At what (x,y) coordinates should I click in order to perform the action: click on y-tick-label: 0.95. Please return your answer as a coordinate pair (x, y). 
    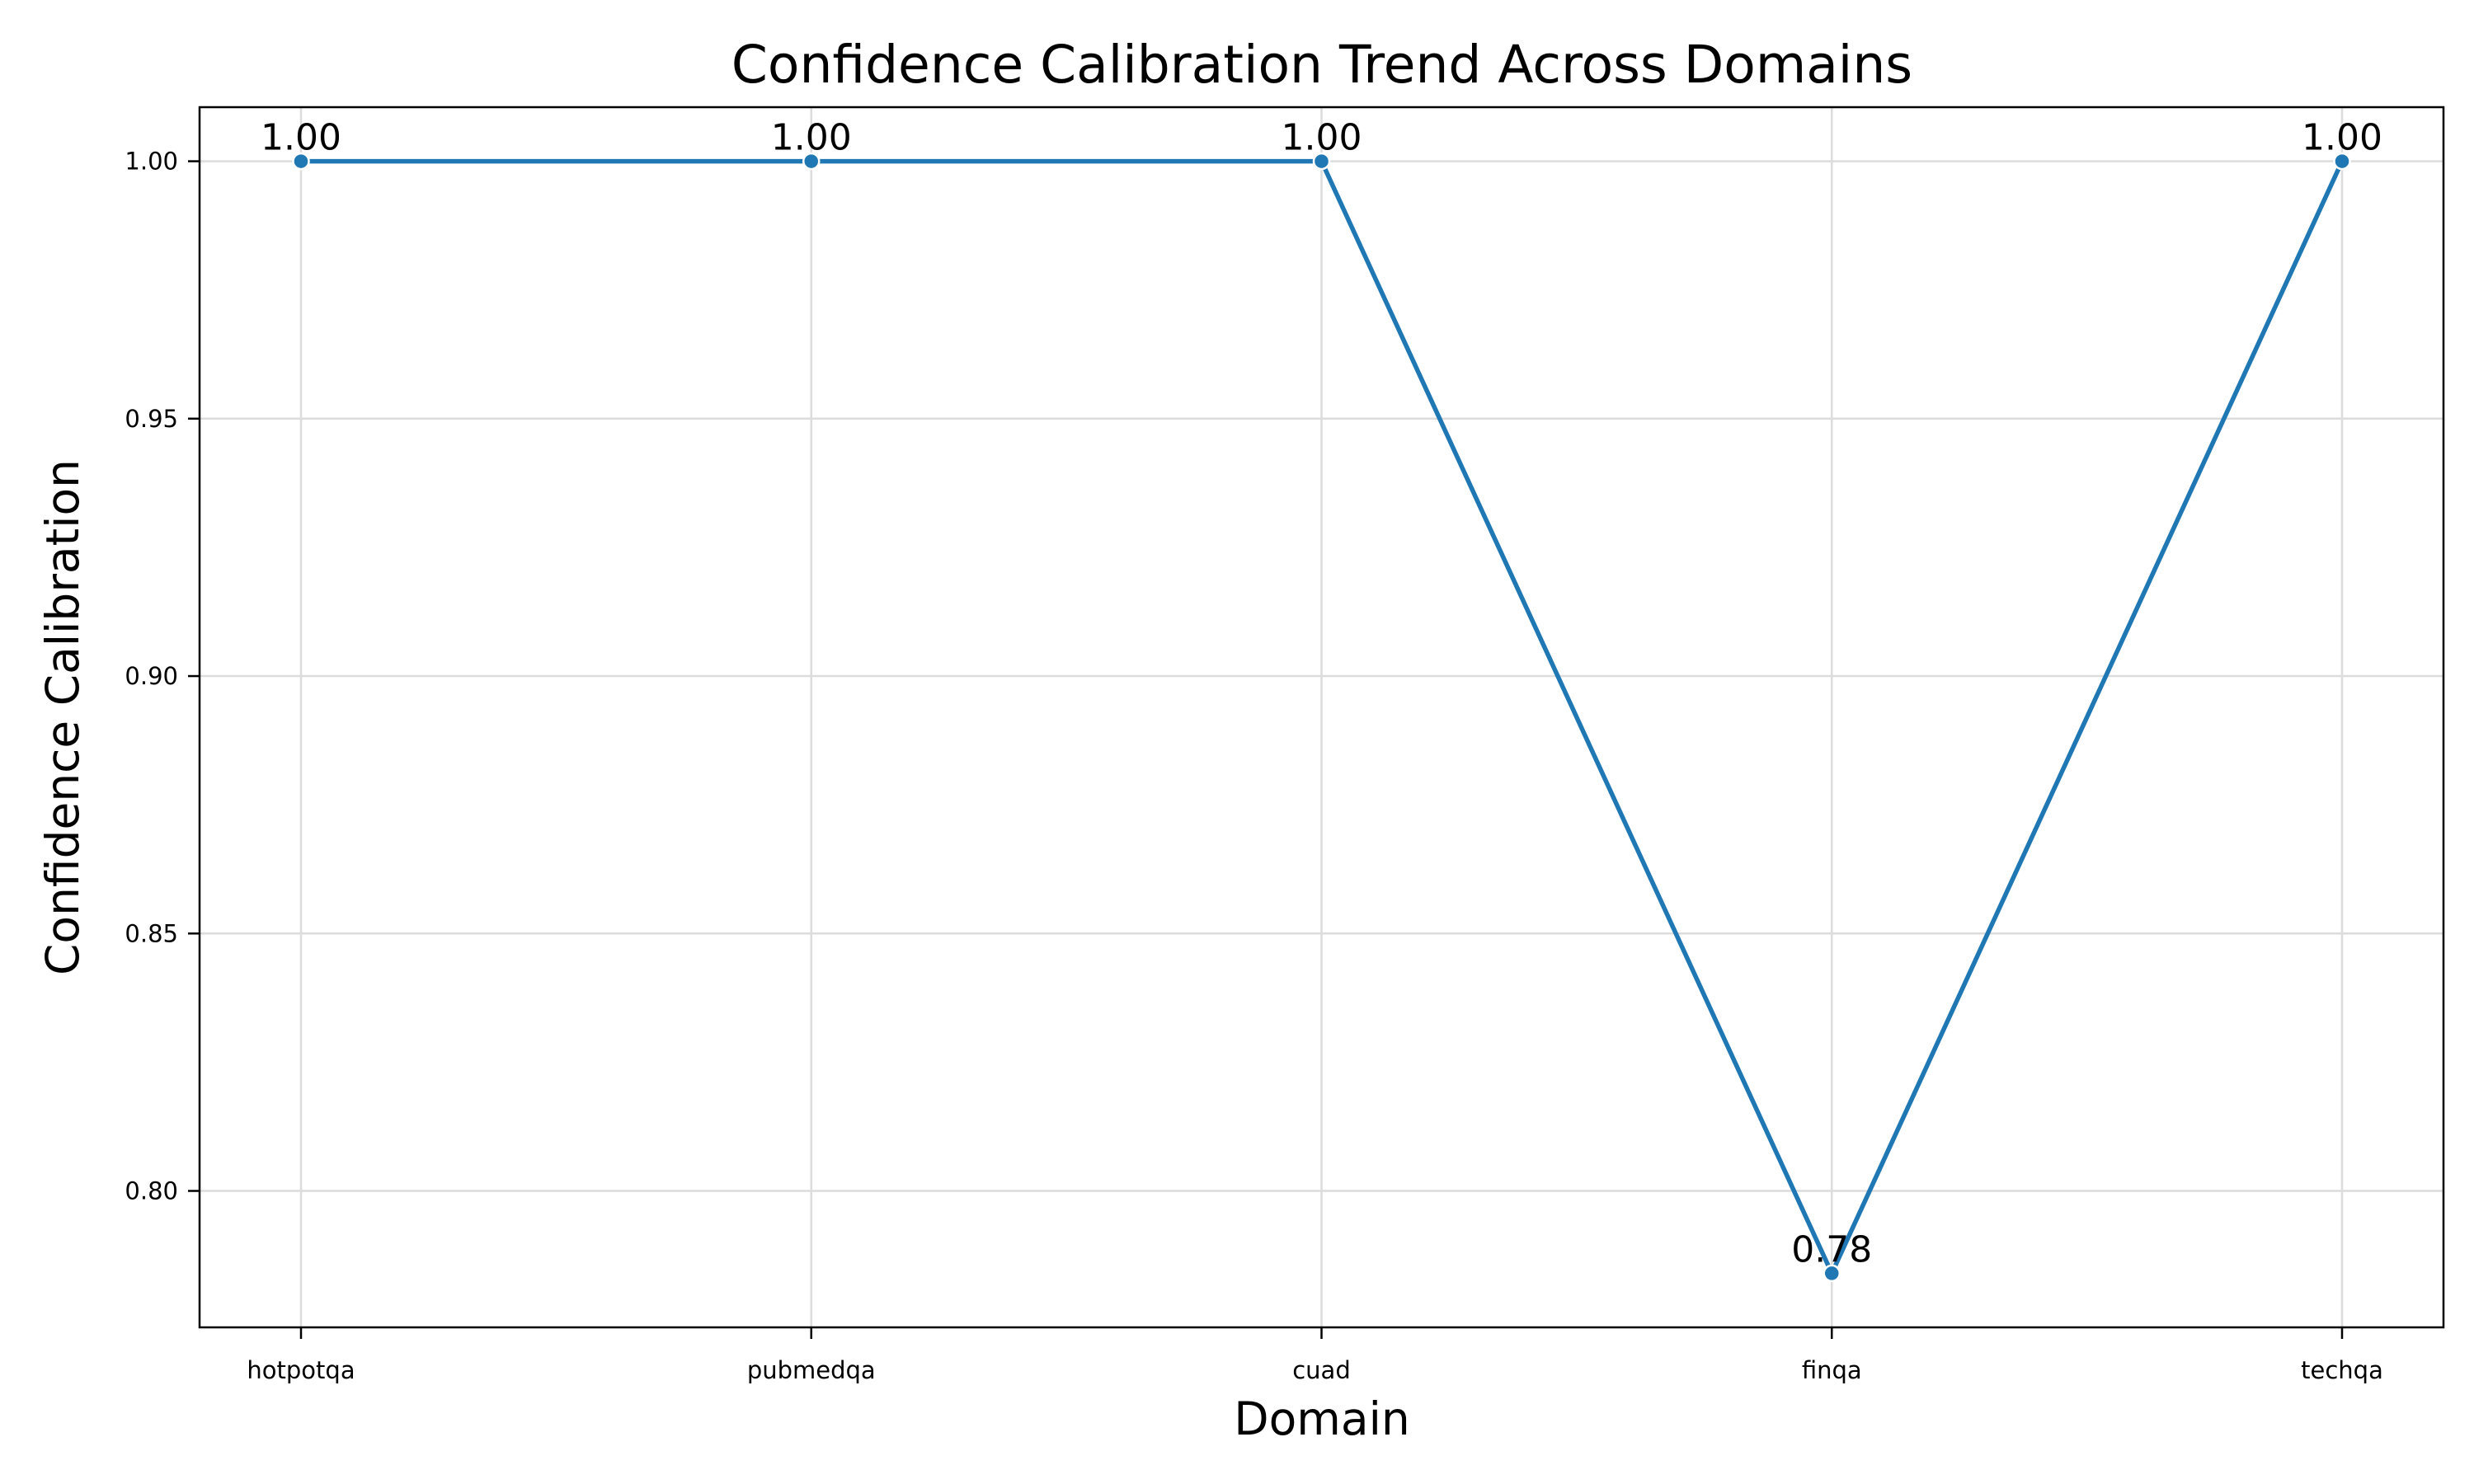
    Looking at the image, I should click on (151, 419).